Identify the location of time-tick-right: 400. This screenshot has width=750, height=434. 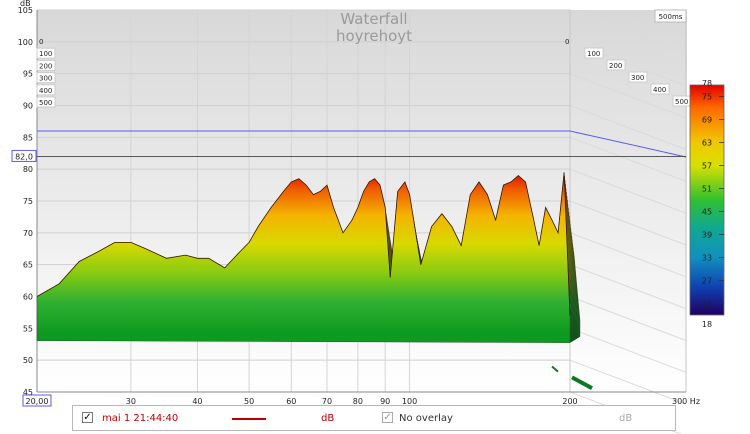
(659, 90).